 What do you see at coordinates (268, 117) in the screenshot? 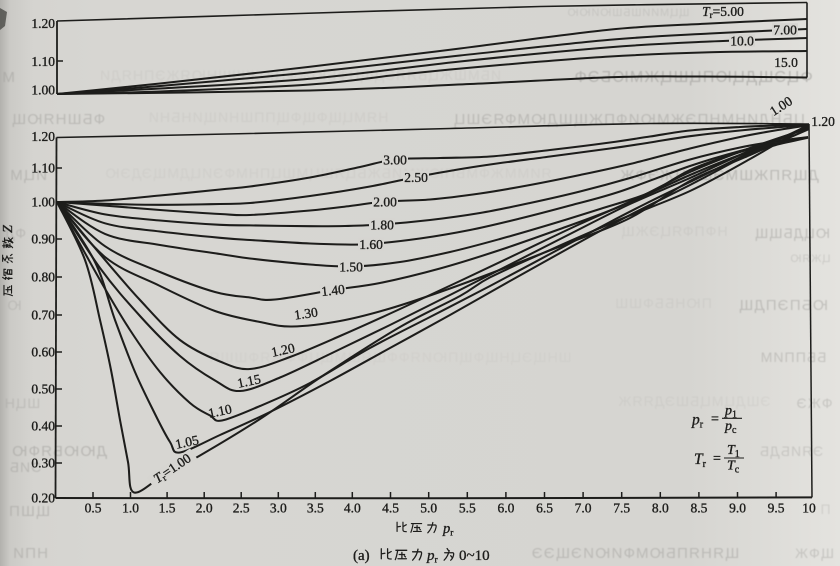
I see `svg-text: НЯМЦЩФЩФЩППШНИЩИНБНИ` at bounding box center [268, 117].